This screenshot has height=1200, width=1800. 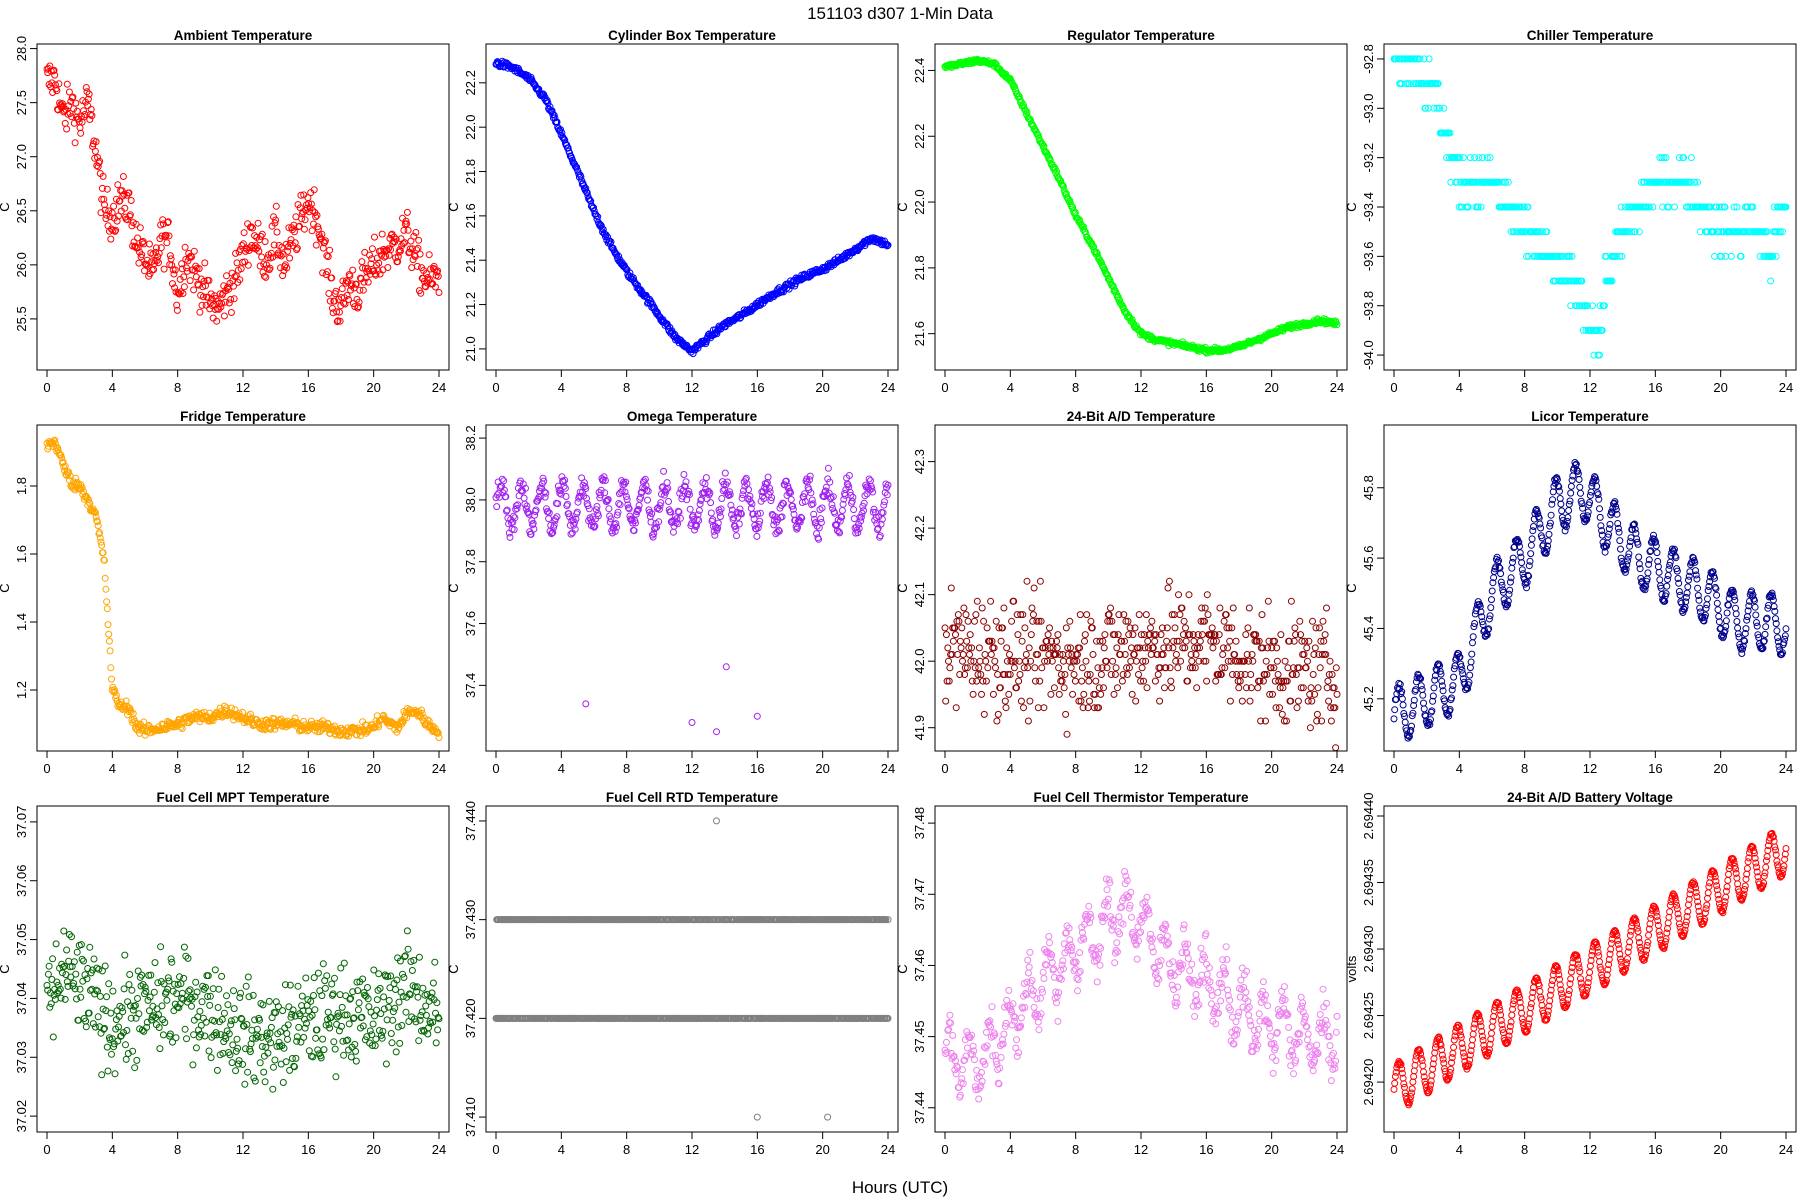 I want to click on y-tick-label: 1.2, so click(x=21, y=690).